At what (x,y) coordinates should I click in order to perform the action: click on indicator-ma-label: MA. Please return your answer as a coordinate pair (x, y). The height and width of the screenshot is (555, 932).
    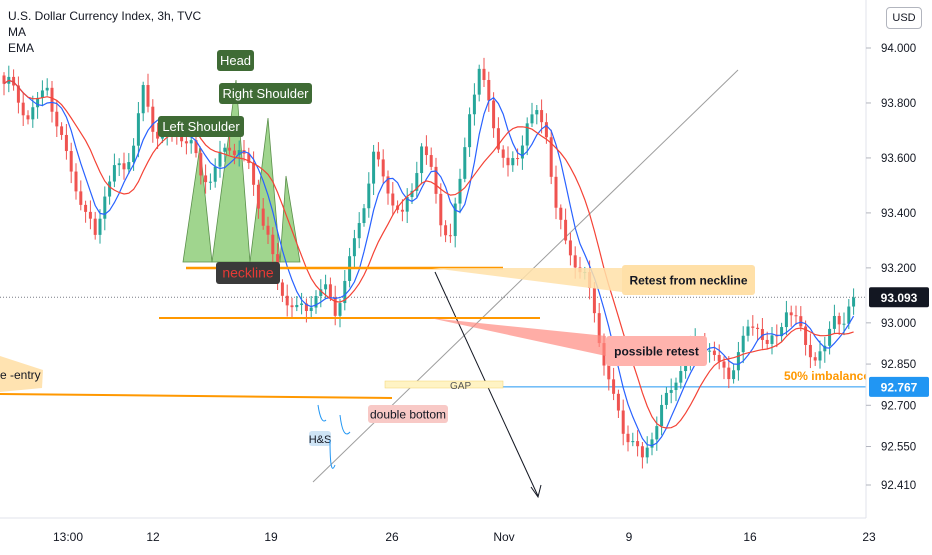
    Looking at the image, I should click on (17, 32).